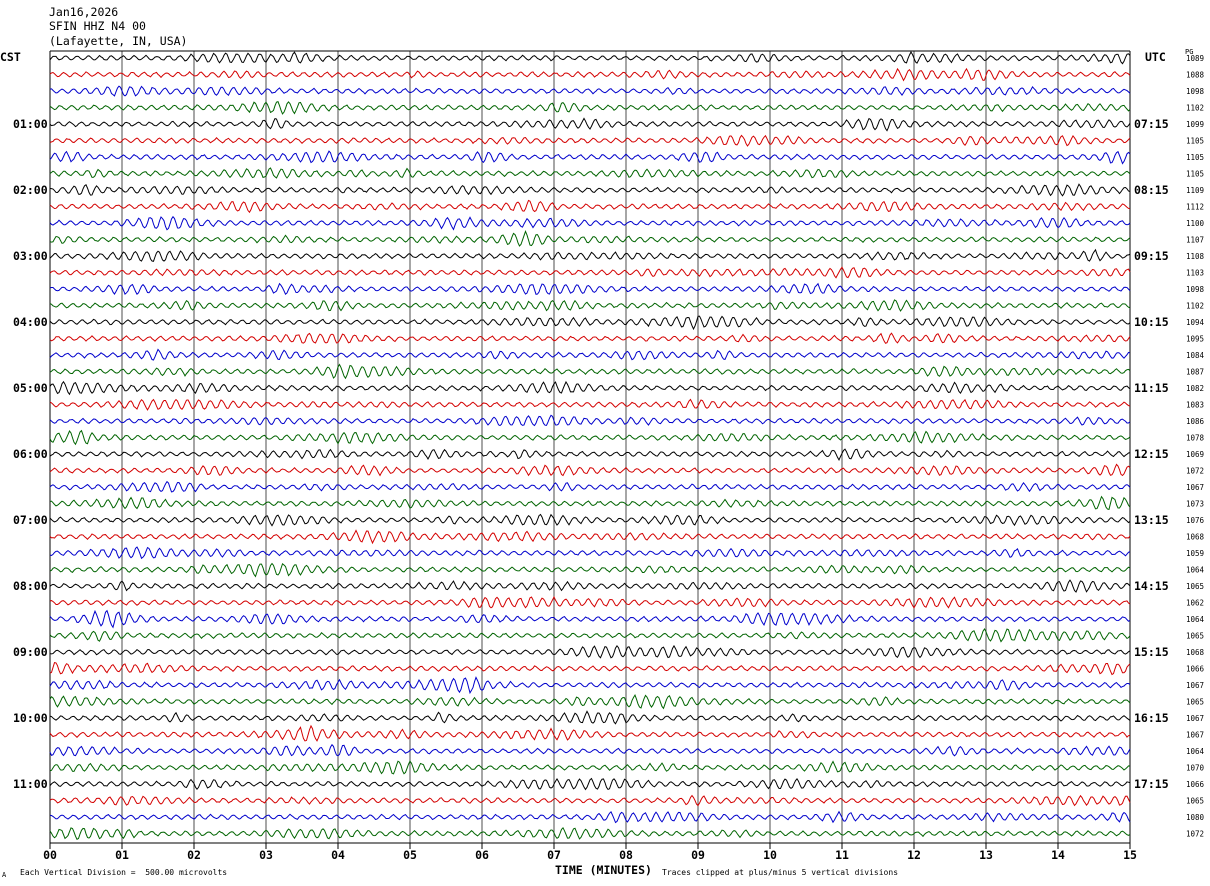 The image size is (1210, 886). What do you see at coordinates (1151, 322) in the screenshot?
I see `right-hour-label: 10:15` at bounding box center [1151, 322].